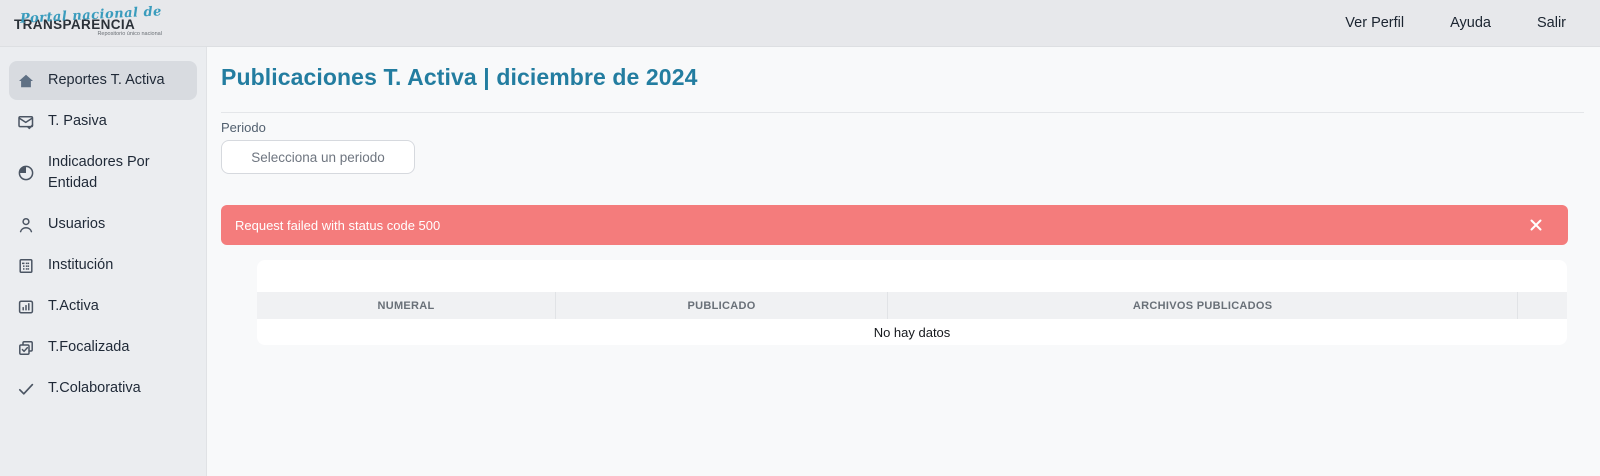 This screenshot has height=476, width=1600. Describe the element at coordinates (26, 173) in the screenshot. I see `pie-chart-icon` at that location.